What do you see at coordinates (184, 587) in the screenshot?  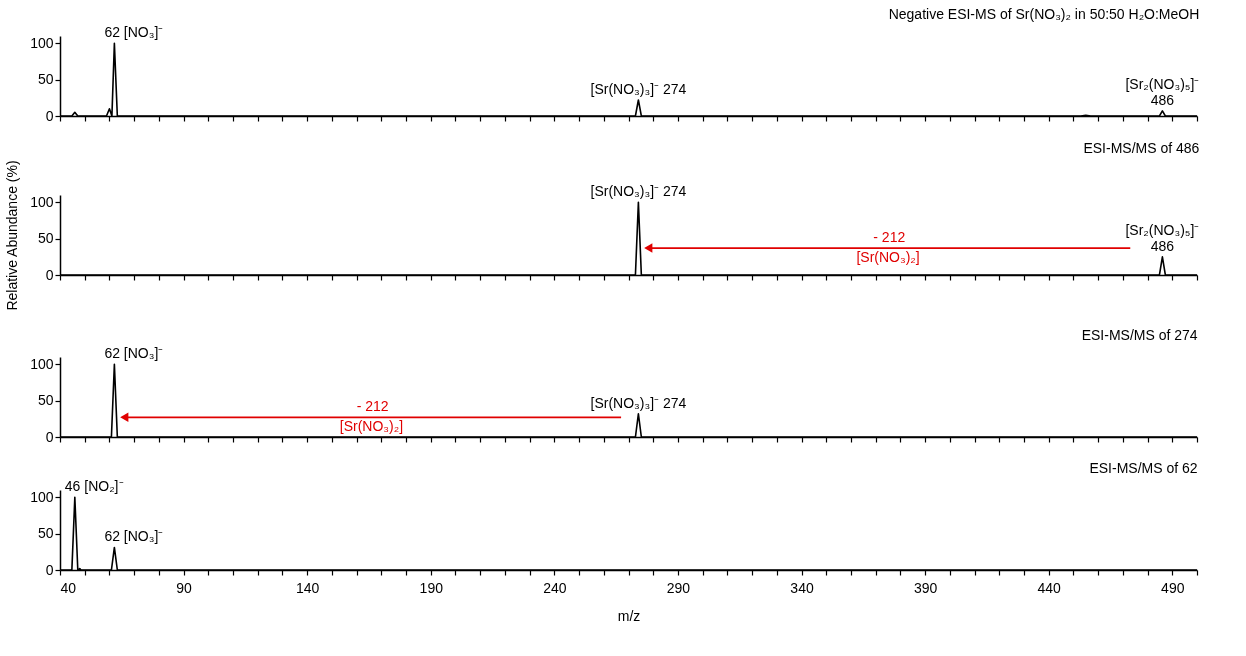 I see `x-tick-label: 90` at bounding box center [184, 587].